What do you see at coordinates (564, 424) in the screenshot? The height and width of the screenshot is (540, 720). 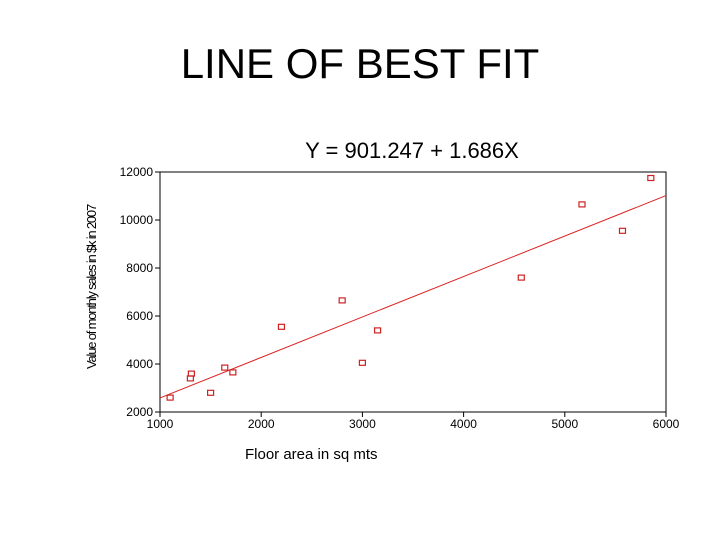 I see `x-tick-label: 5000` at bounding box center [564, 424].